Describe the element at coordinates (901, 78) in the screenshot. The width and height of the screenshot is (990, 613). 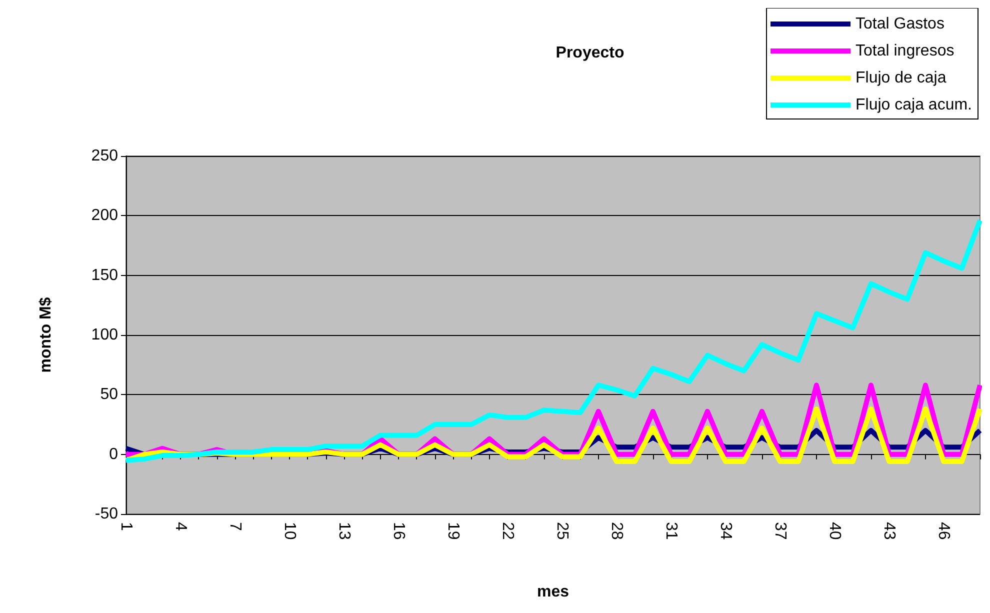
I see `legend-label: Flujo de caja` at that location.